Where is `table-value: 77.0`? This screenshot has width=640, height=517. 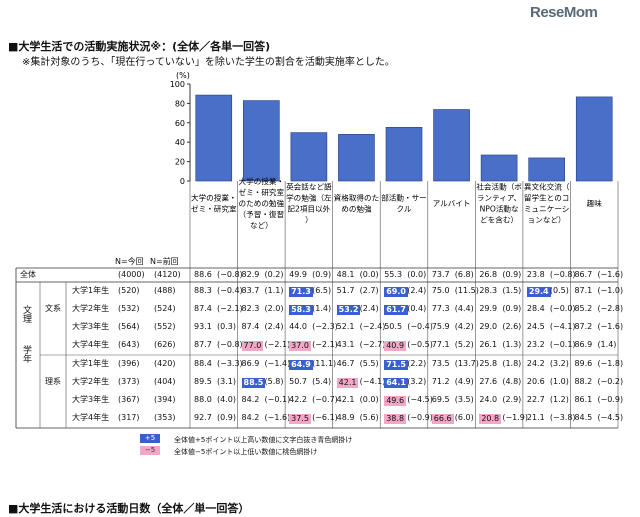
table-value: 77.0 is located at coordinates (252, 346).